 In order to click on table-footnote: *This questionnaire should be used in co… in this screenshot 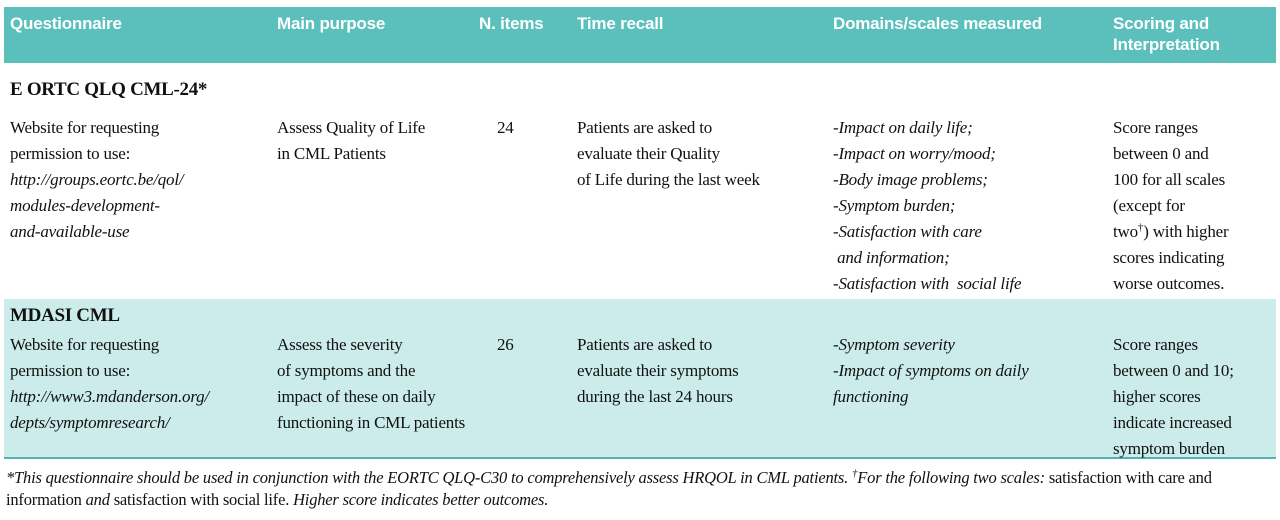, I will do `click(640, 485)`.